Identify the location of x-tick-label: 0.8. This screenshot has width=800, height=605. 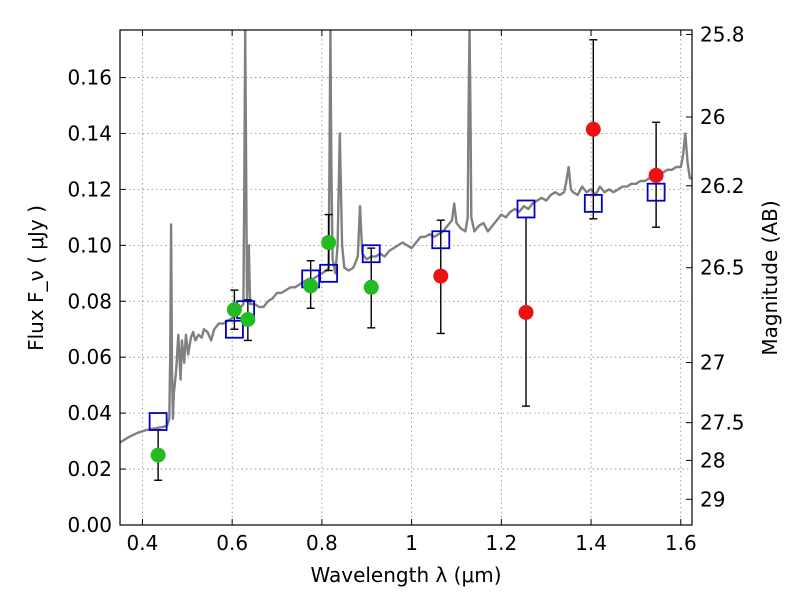
(322, 543).